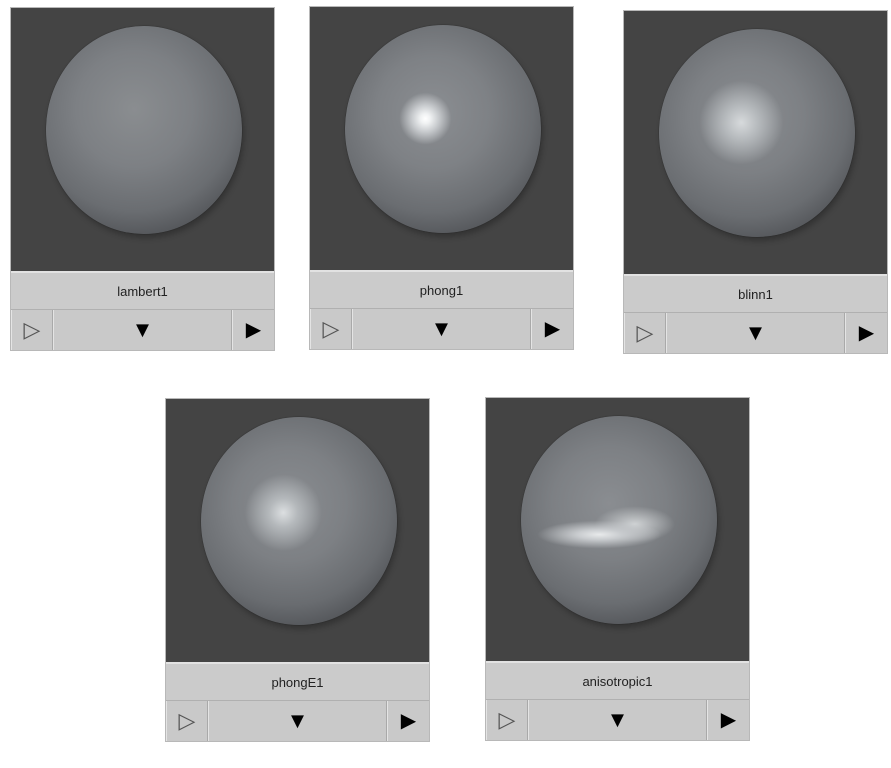 The image size is (891, 768). What do you see at coordinates (617, 680) in the screenshot?
I see `swatch-name: anisotropic1` at bounding box center [617, 680].